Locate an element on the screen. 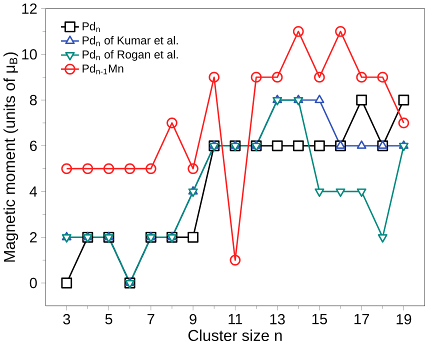 The height and width of the screenshot is (345, 425). x-tick-label: 7 is located at coordinates (151, 319).